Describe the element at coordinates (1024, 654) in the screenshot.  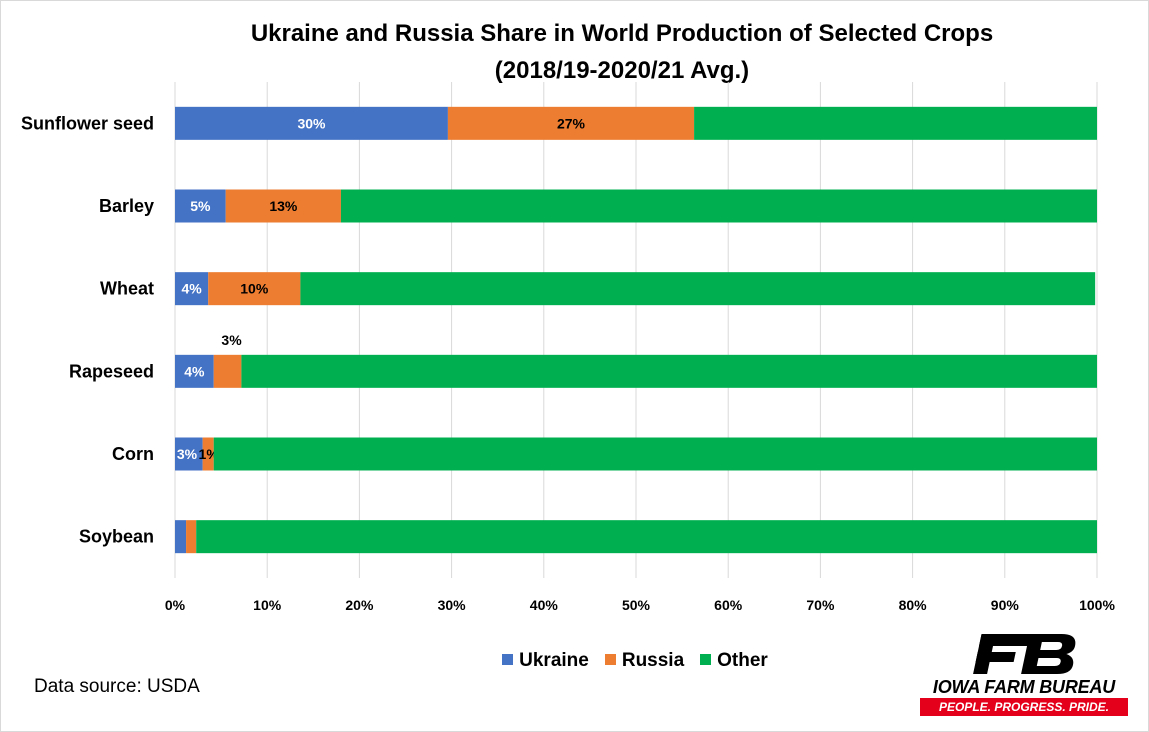
I see `fb-logo-mark-icon` at that location.